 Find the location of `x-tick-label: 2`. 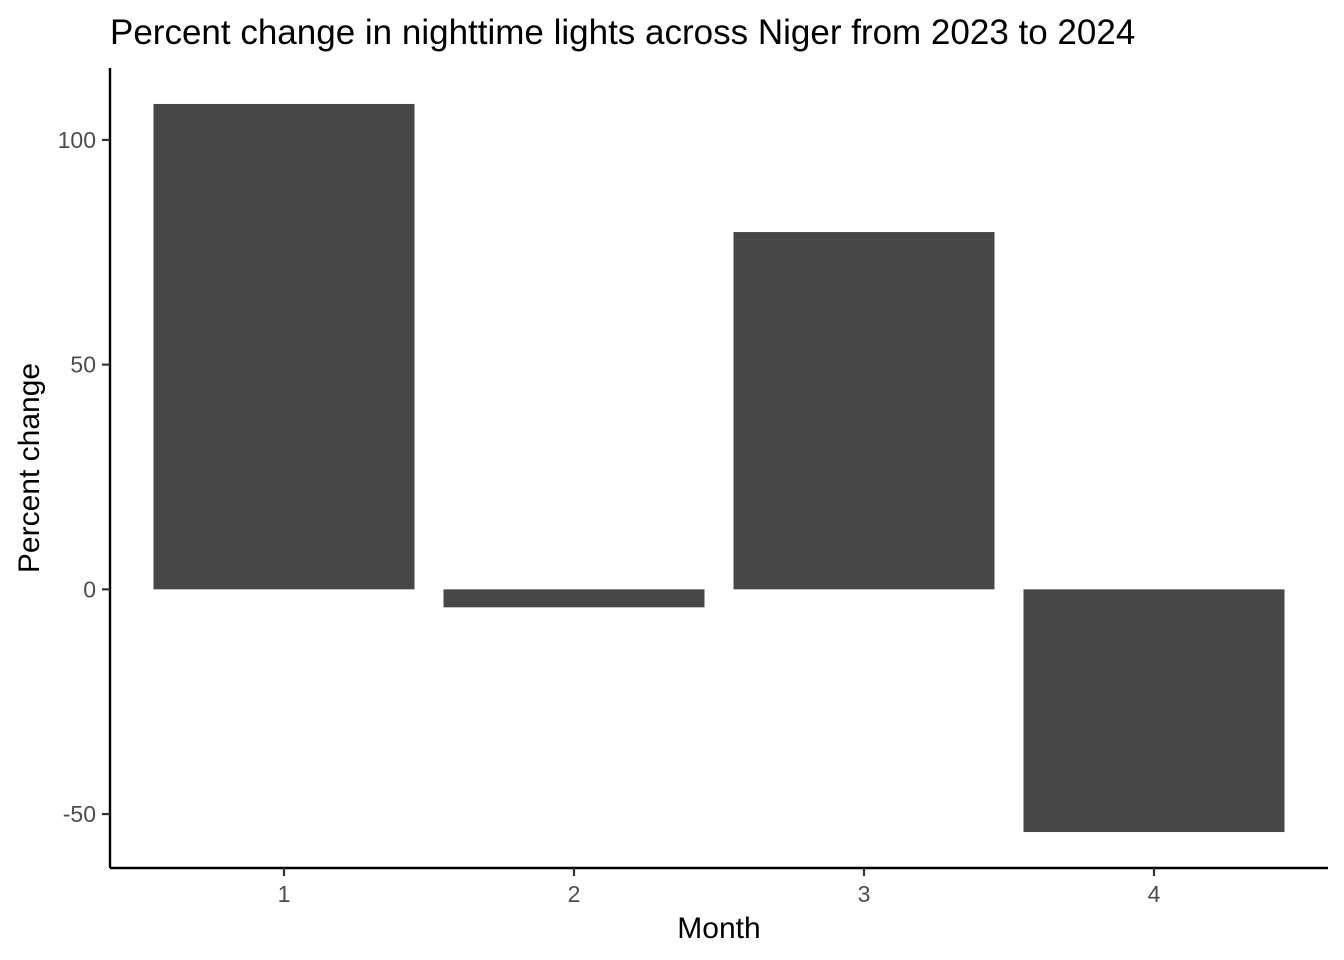

x-tick-label: 2 is located at coordinates (574, 894).